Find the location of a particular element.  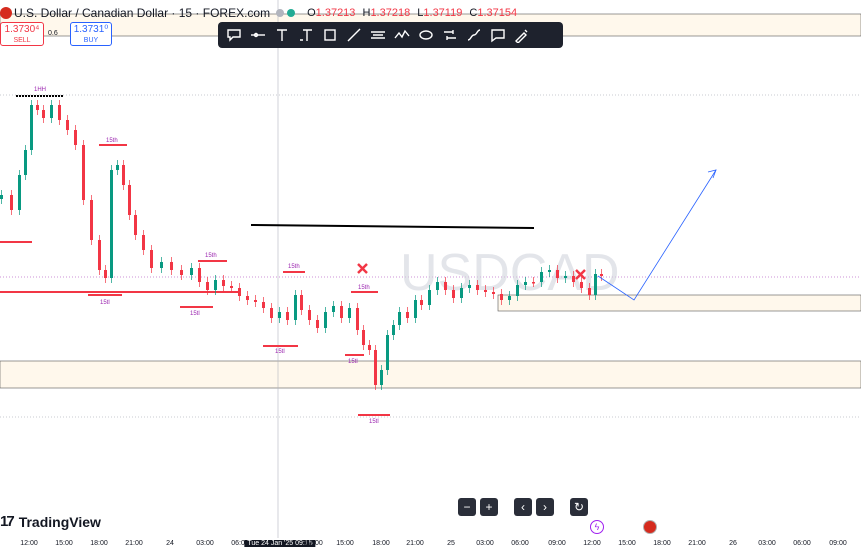

channel-icon is located at coordinates (378, 35).